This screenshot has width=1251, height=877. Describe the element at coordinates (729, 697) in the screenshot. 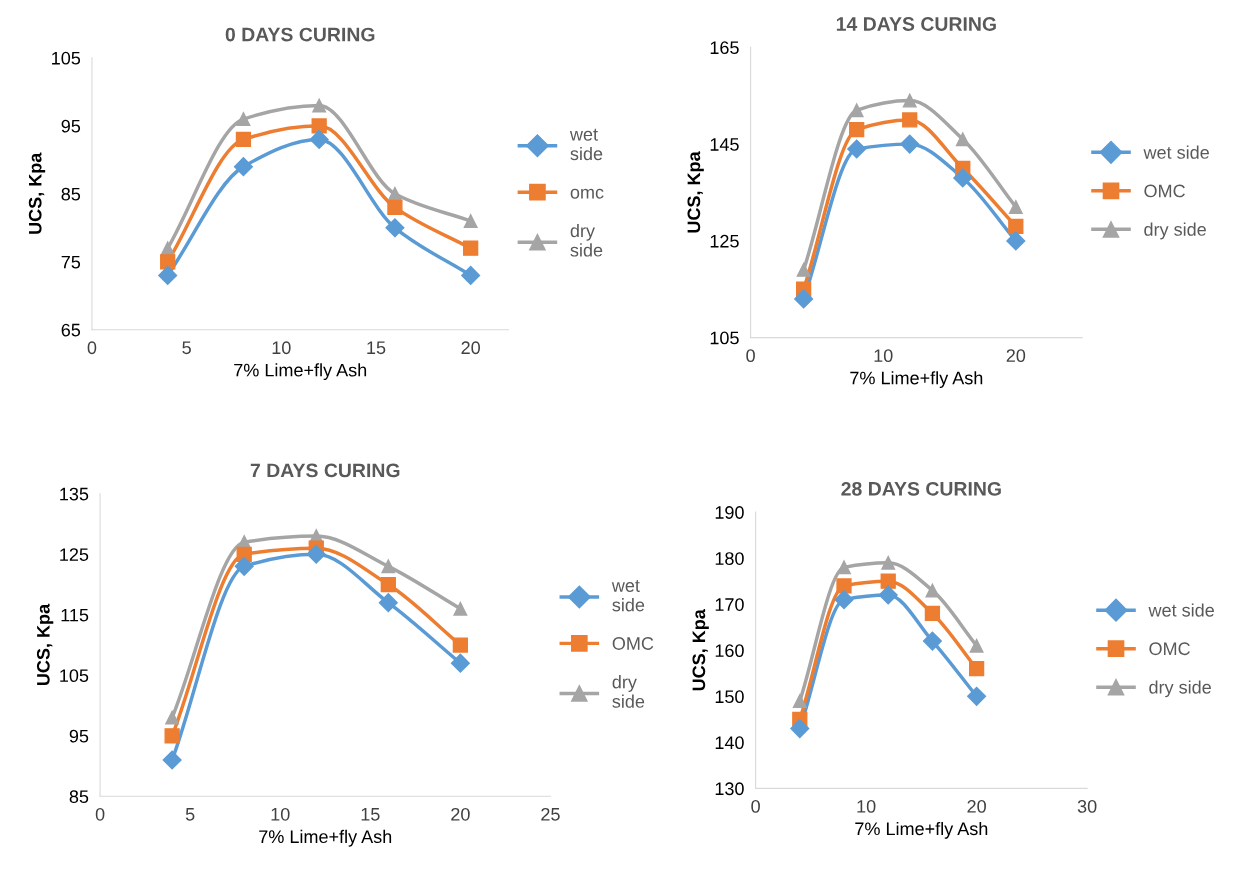

I see `y-tick-label: 150` at that location.